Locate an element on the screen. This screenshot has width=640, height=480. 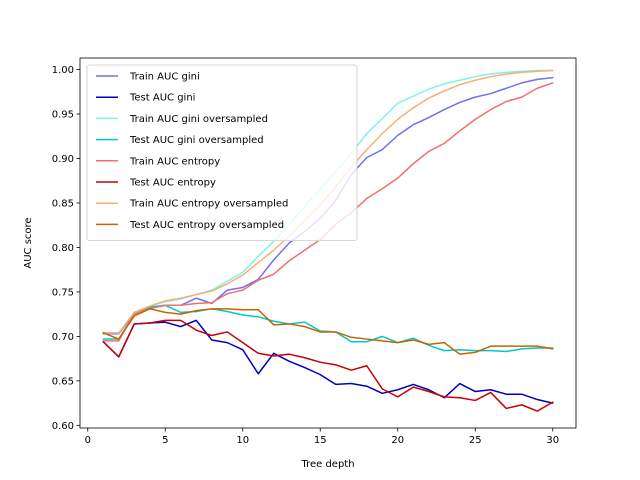
x-tick-label-4: 20 is located at coordinates (397, 440).